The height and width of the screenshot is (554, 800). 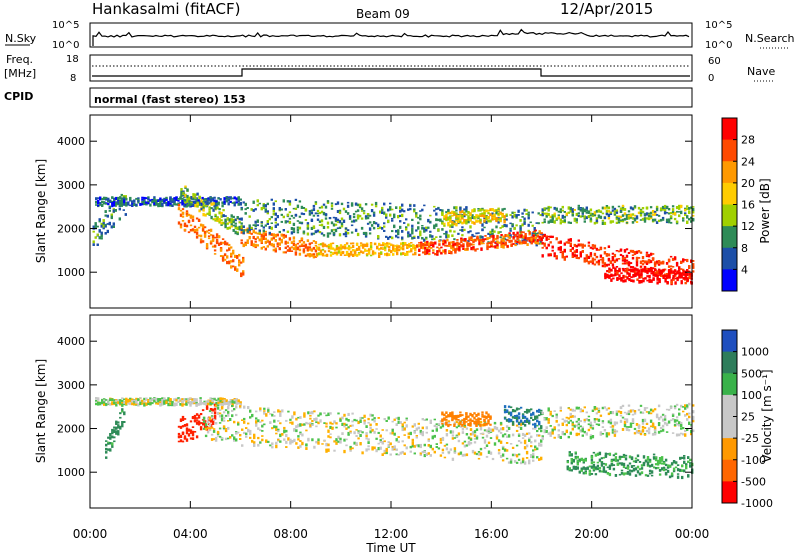 I want to click on cpid-label: CPID, so click(x=18, y=96).